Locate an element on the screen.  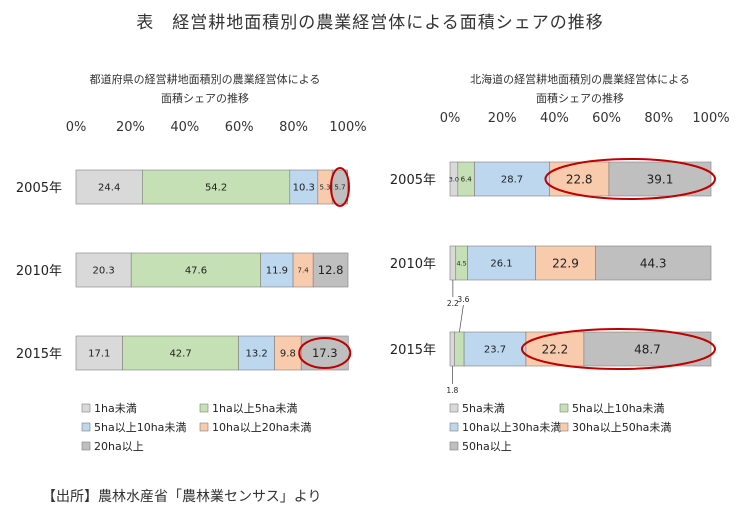
source-note: 【出所】農林水産省「農林業センサス」より is located at coordinates (182, 497).